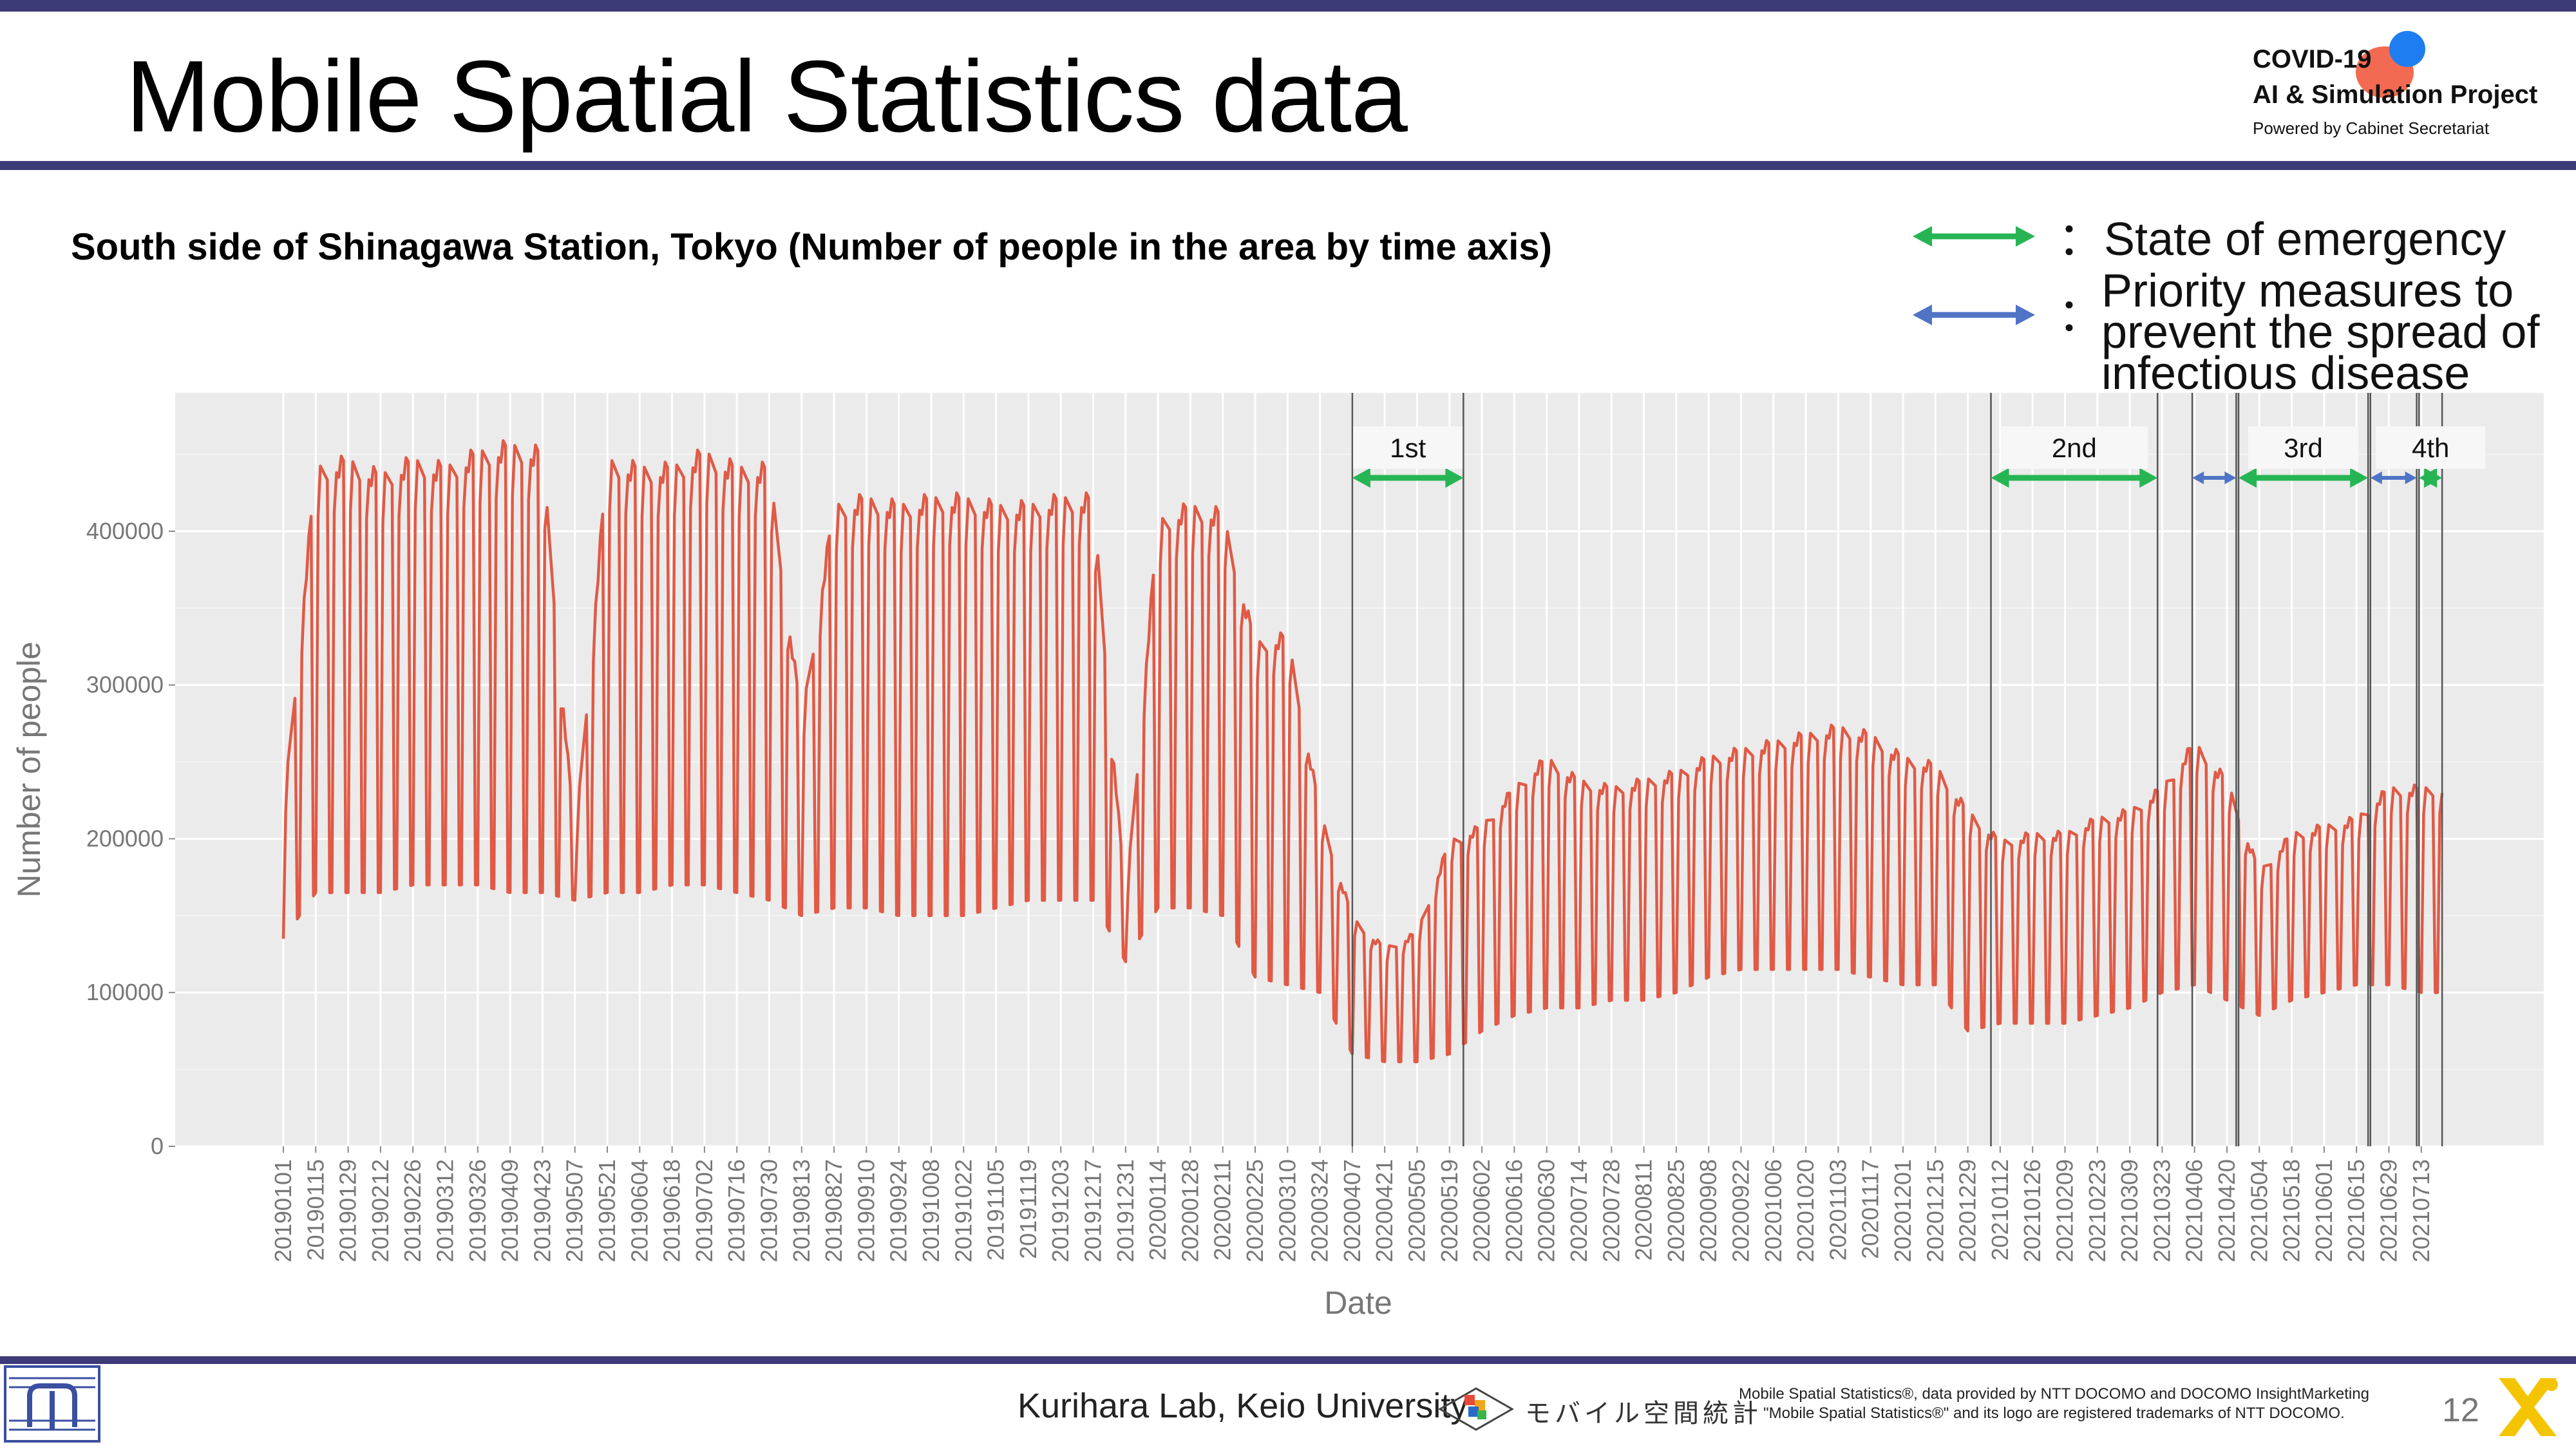 This screenshot has width=2576, height=1449. Describe the element at coordinates (1255, 1210) in the screenshot. I see `x-tick-label: 20200225` at that location.